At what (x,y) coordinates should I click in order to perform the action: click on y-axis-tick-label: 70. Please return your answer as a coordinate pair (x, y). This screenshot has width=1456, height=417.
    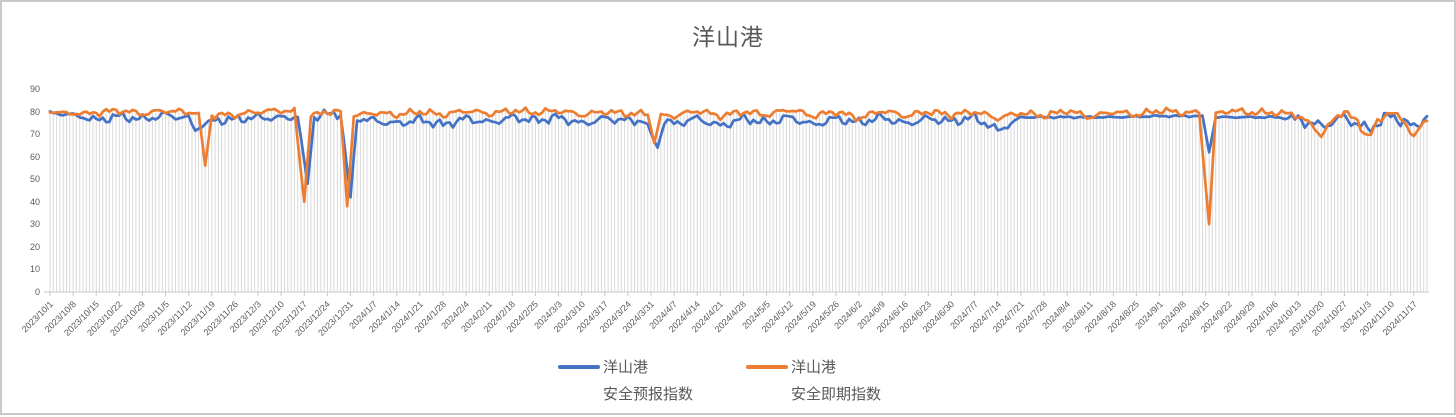
    Looking at the image, I should click on (34, 134).